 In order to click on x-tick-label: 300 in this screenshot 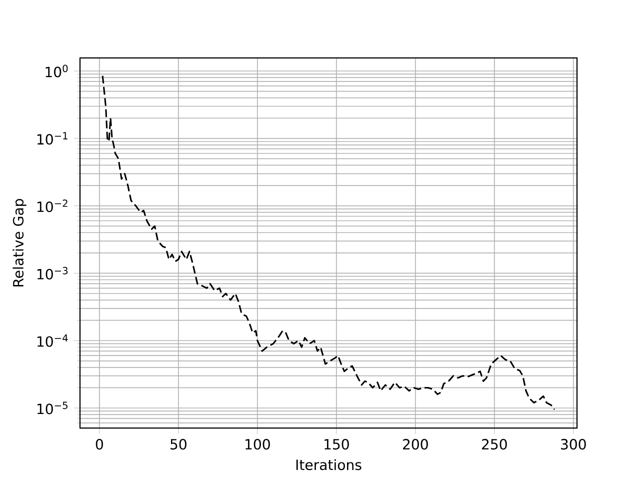, I will do `click(573, 444)`.